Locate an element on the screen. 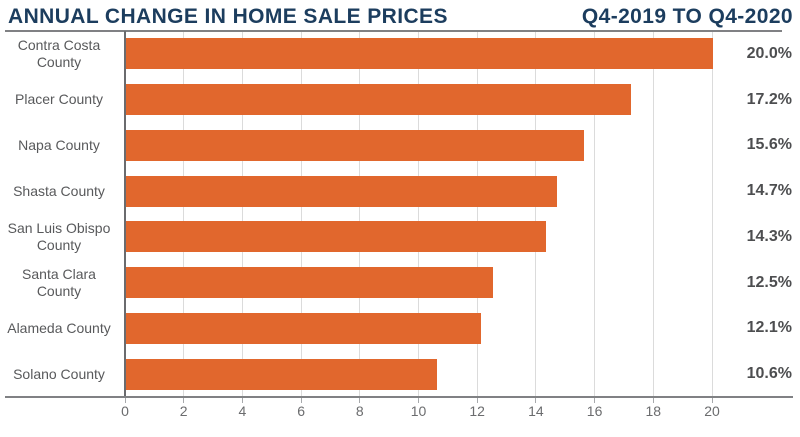  plot-top-border is located at coordinates (393, 31).